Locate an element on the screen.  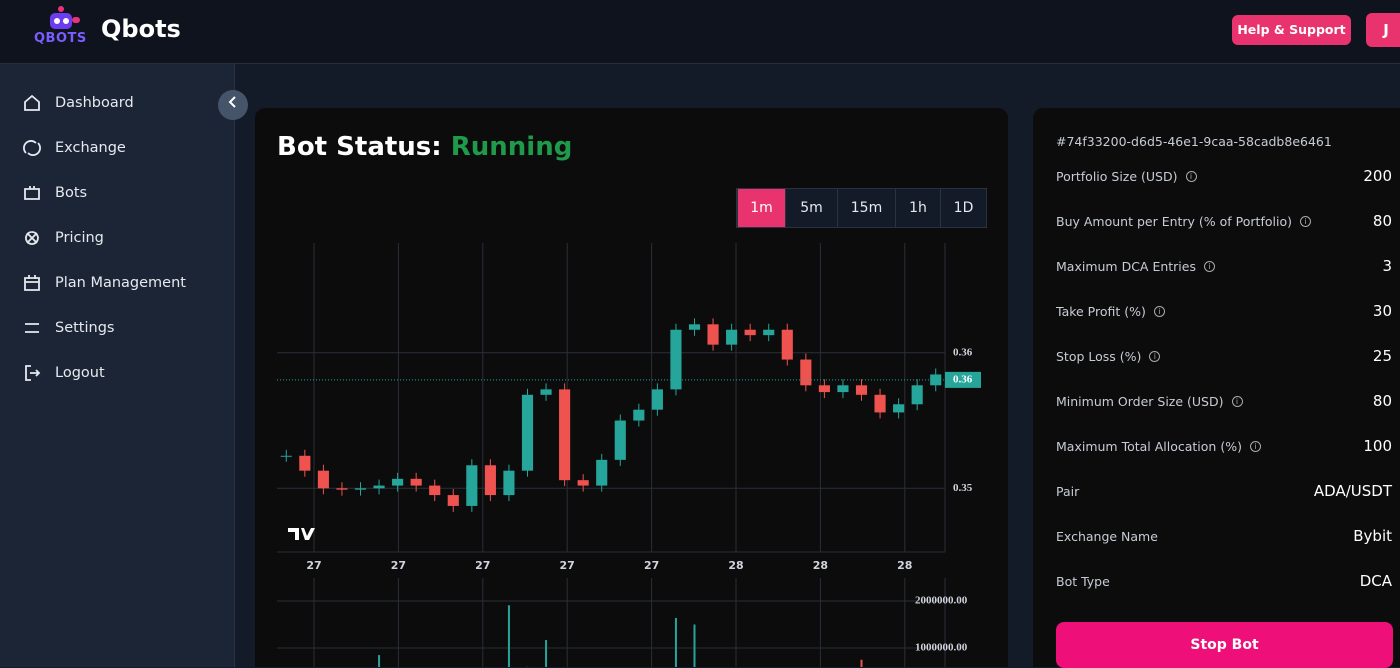
current-price-label: 0.36 is located at coordinates (963, 379).